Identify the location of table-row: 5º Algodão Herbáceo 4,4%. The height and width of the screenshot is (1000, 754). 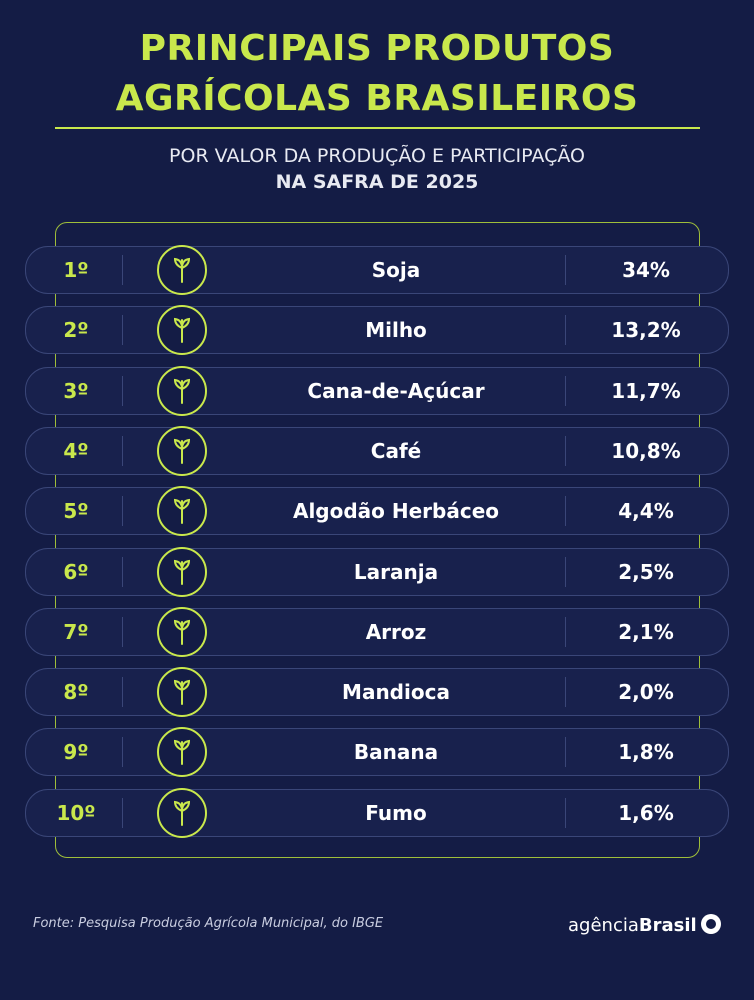
(377, 511).